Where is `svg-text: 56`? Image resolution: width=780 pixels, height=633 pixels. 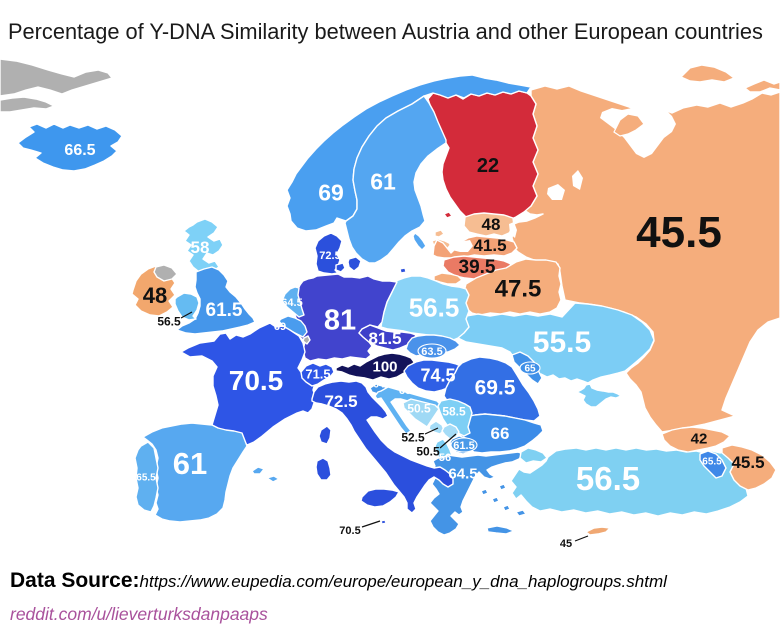
svg-text: 56 is located at coordinates (445, 458).